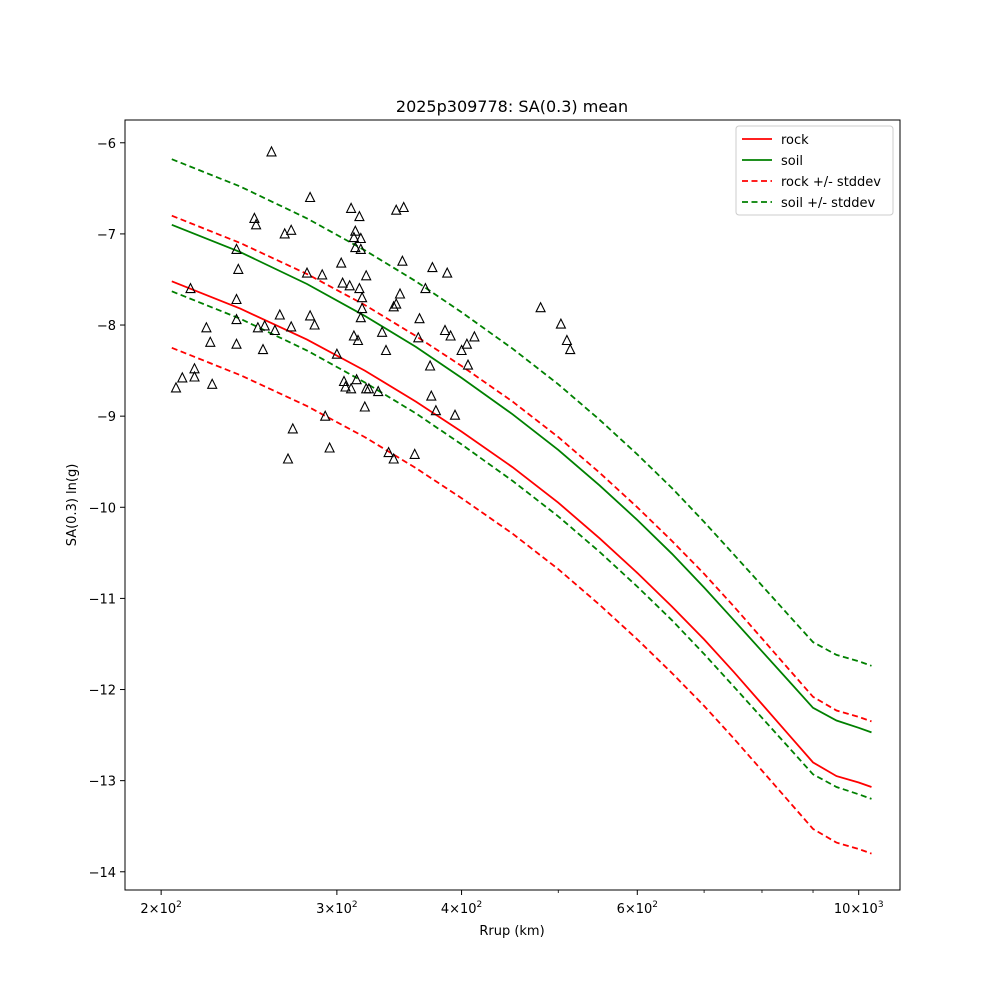 The image size is (1000, 1000). What do you see at coordinates (859, 908) in the screenshot?
I see `x-tick-label: 10×103` at bounding box center [859, 908].